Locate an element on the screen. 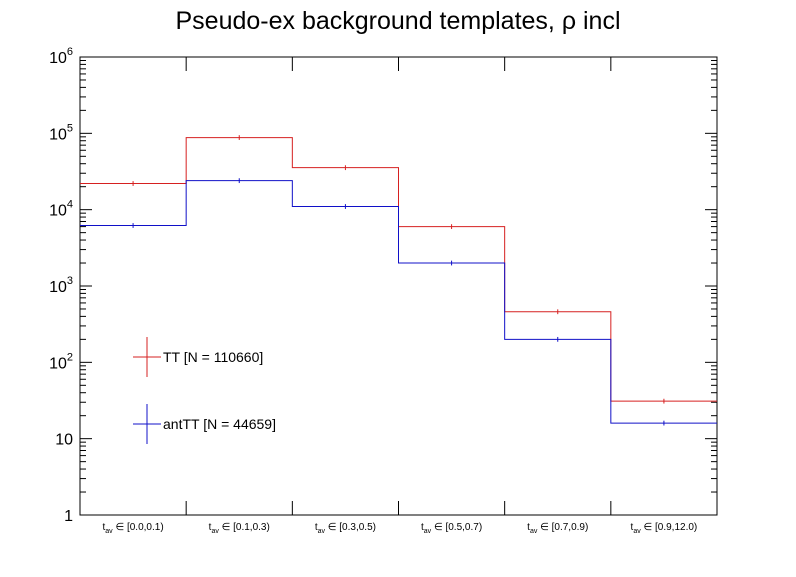 The width and height of the screenshot is (796, 577). y-tick-exp: 6 is located at coordinates (70, 52).